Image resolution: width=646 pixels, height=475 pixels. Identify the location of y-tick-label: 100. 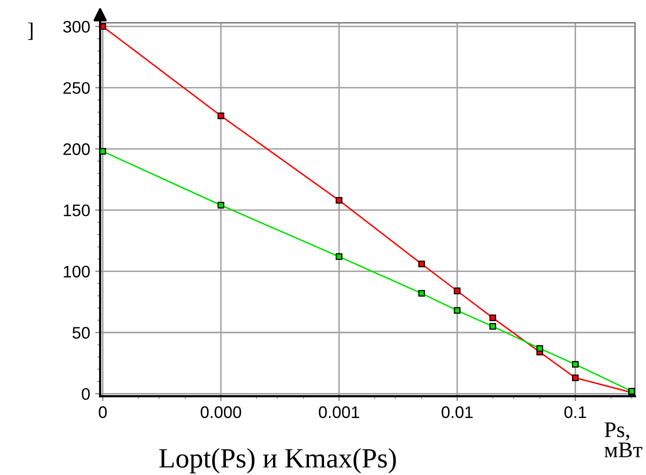
(77, 272).